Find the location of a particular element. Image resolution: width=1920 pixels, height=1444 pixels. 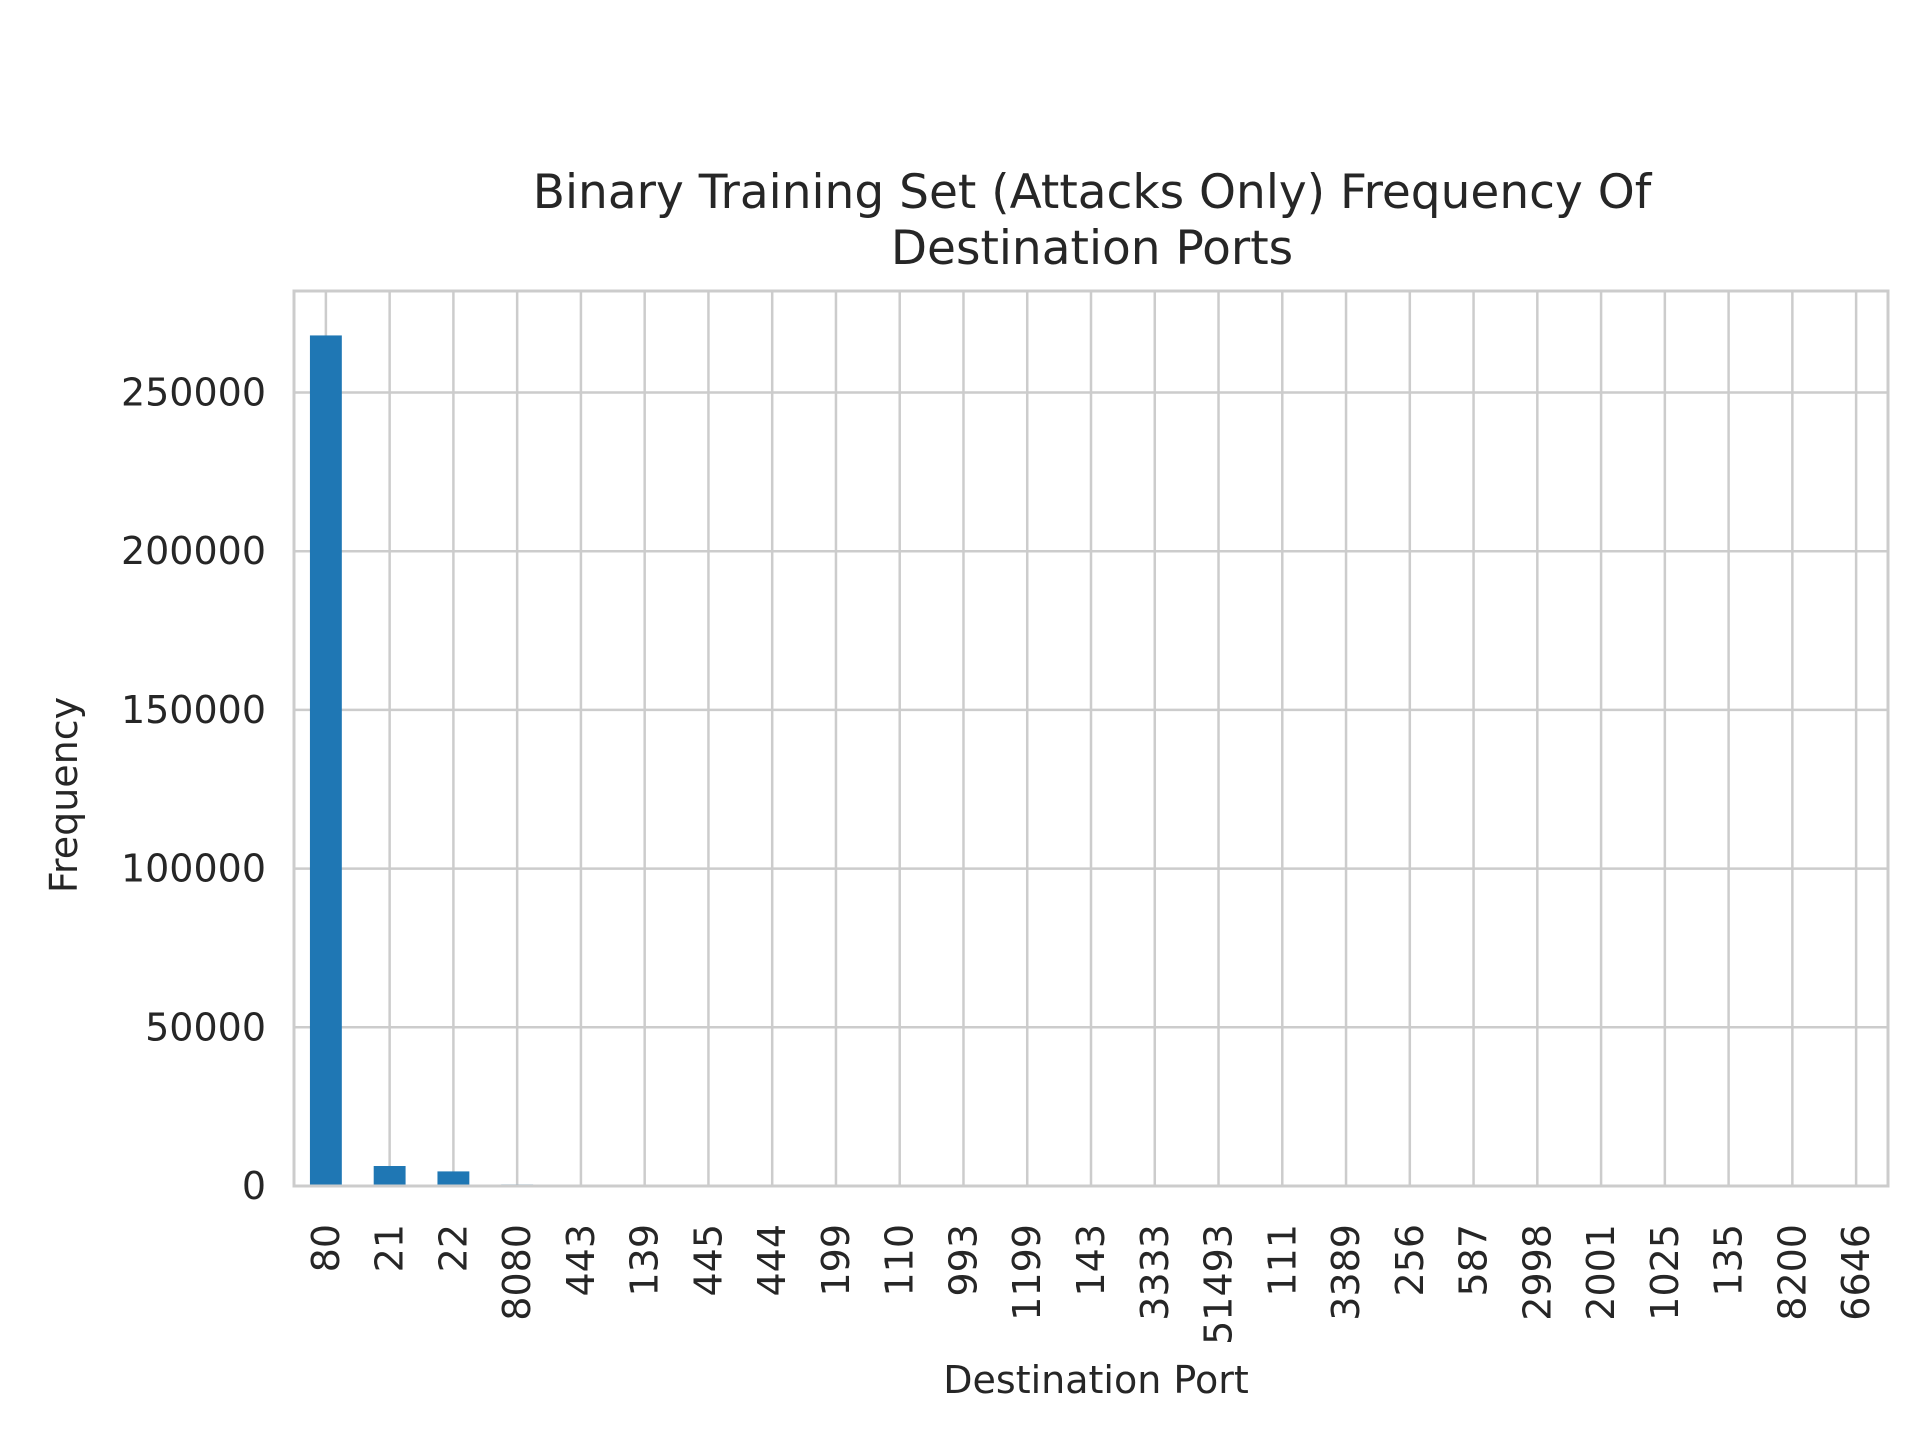

y-axis-label: Frequency is located at coordinates (64, 795).